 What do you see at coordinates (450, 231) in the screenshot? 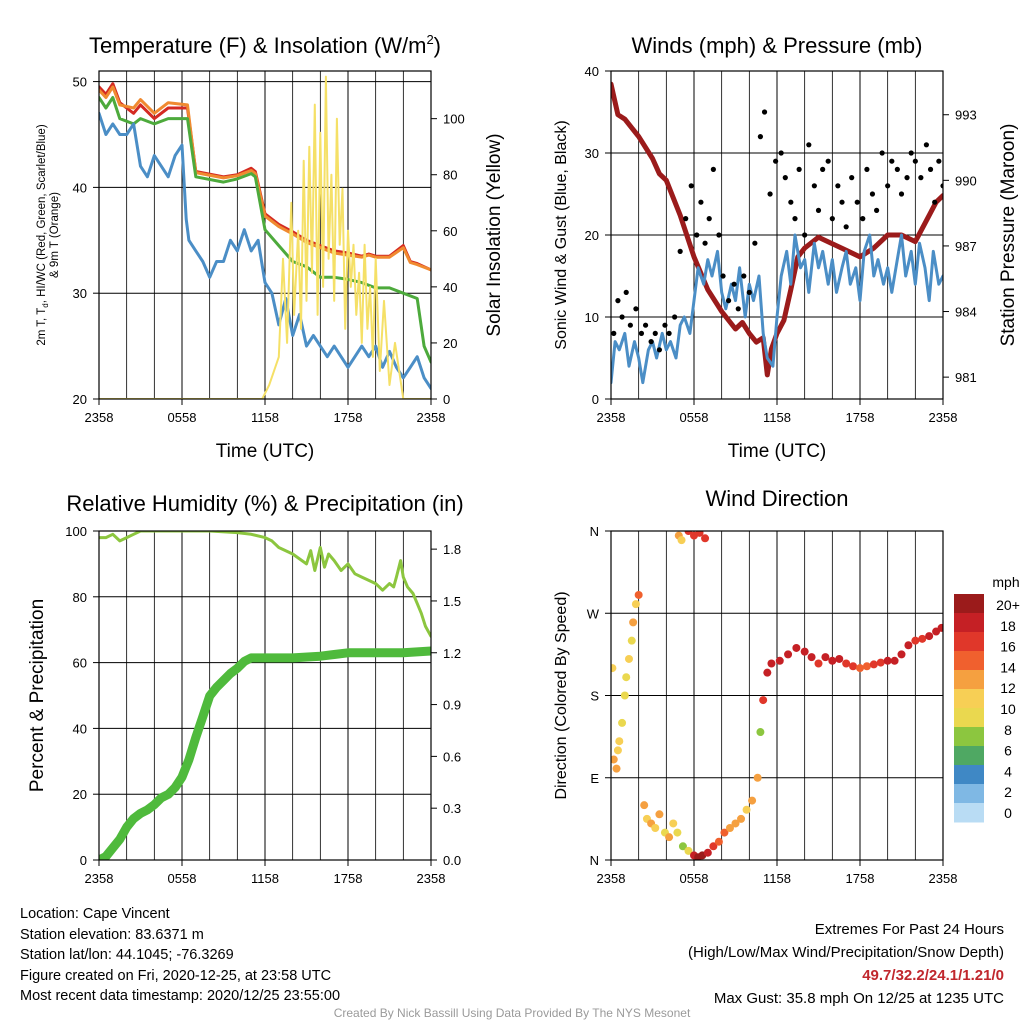
I see `y2-tick-label: 60` at bounding box center [450, 231].